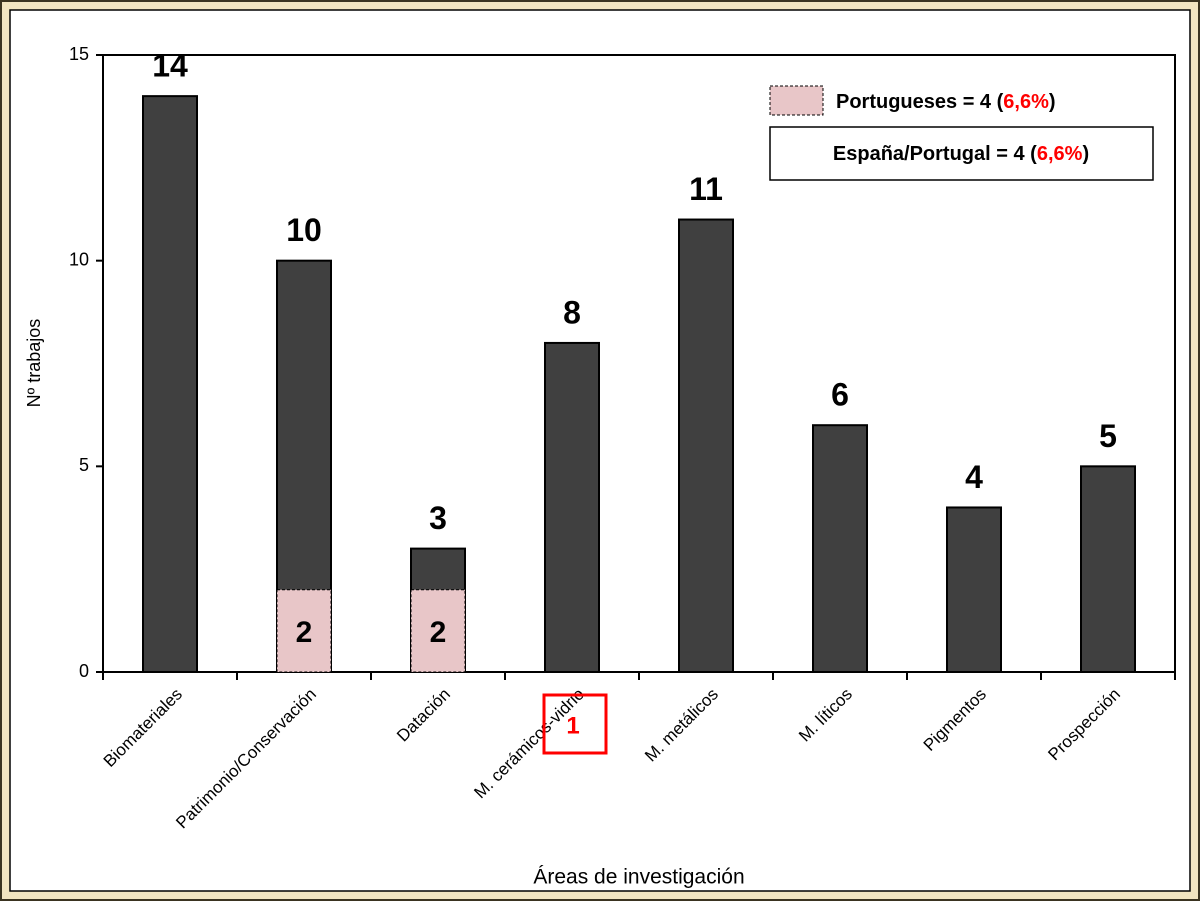 This screenshot has height=906, width=1200. Describe the element at coordinates (920, 102) in the screenshot. I see `legend-text: Portugueses = 4 (` at that location.